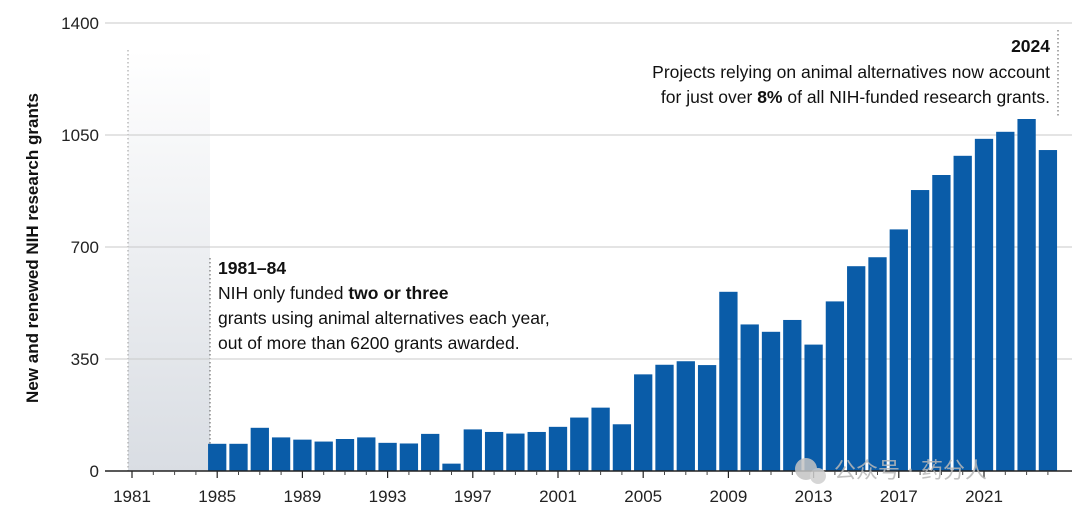 The width and height of the screenshot is (1080, 516). Describe the element at coordinates (32, 248) in the screenshot. I see `y-axis-label: New and renewed NIH research grants` at that location.